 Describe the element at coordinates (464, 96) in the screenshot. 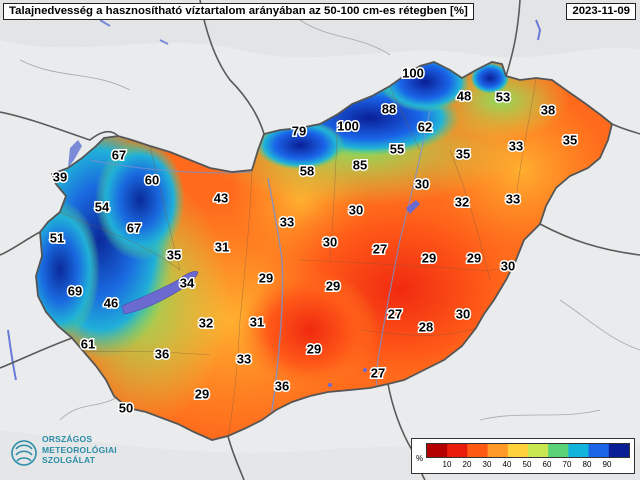

I see `station-value: 48` at that location.